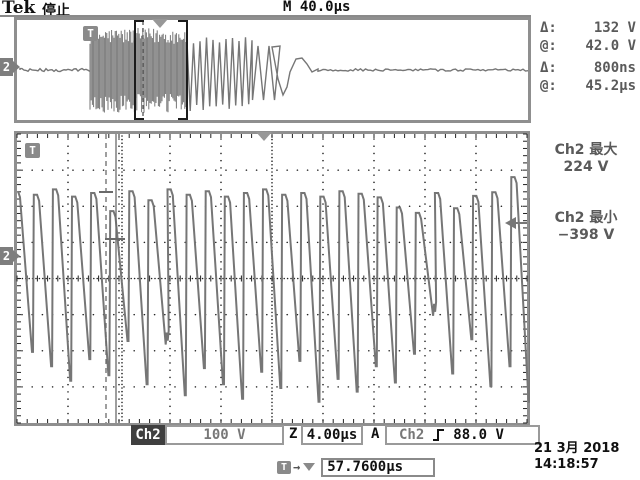  I want to click on channel-2-marker-main: 2, so click(10, 256).